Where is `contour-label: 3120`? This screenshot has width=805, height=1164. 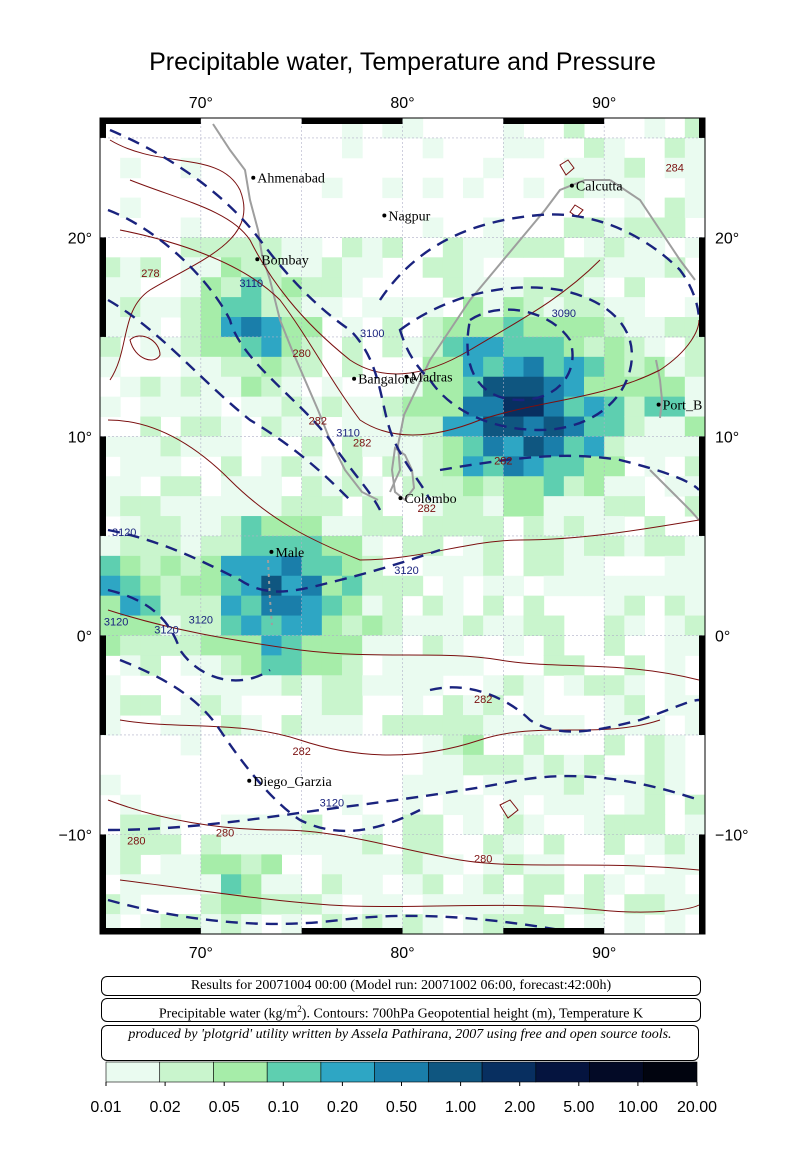 contour-label: 3120 is located at coordinates (406, 571).